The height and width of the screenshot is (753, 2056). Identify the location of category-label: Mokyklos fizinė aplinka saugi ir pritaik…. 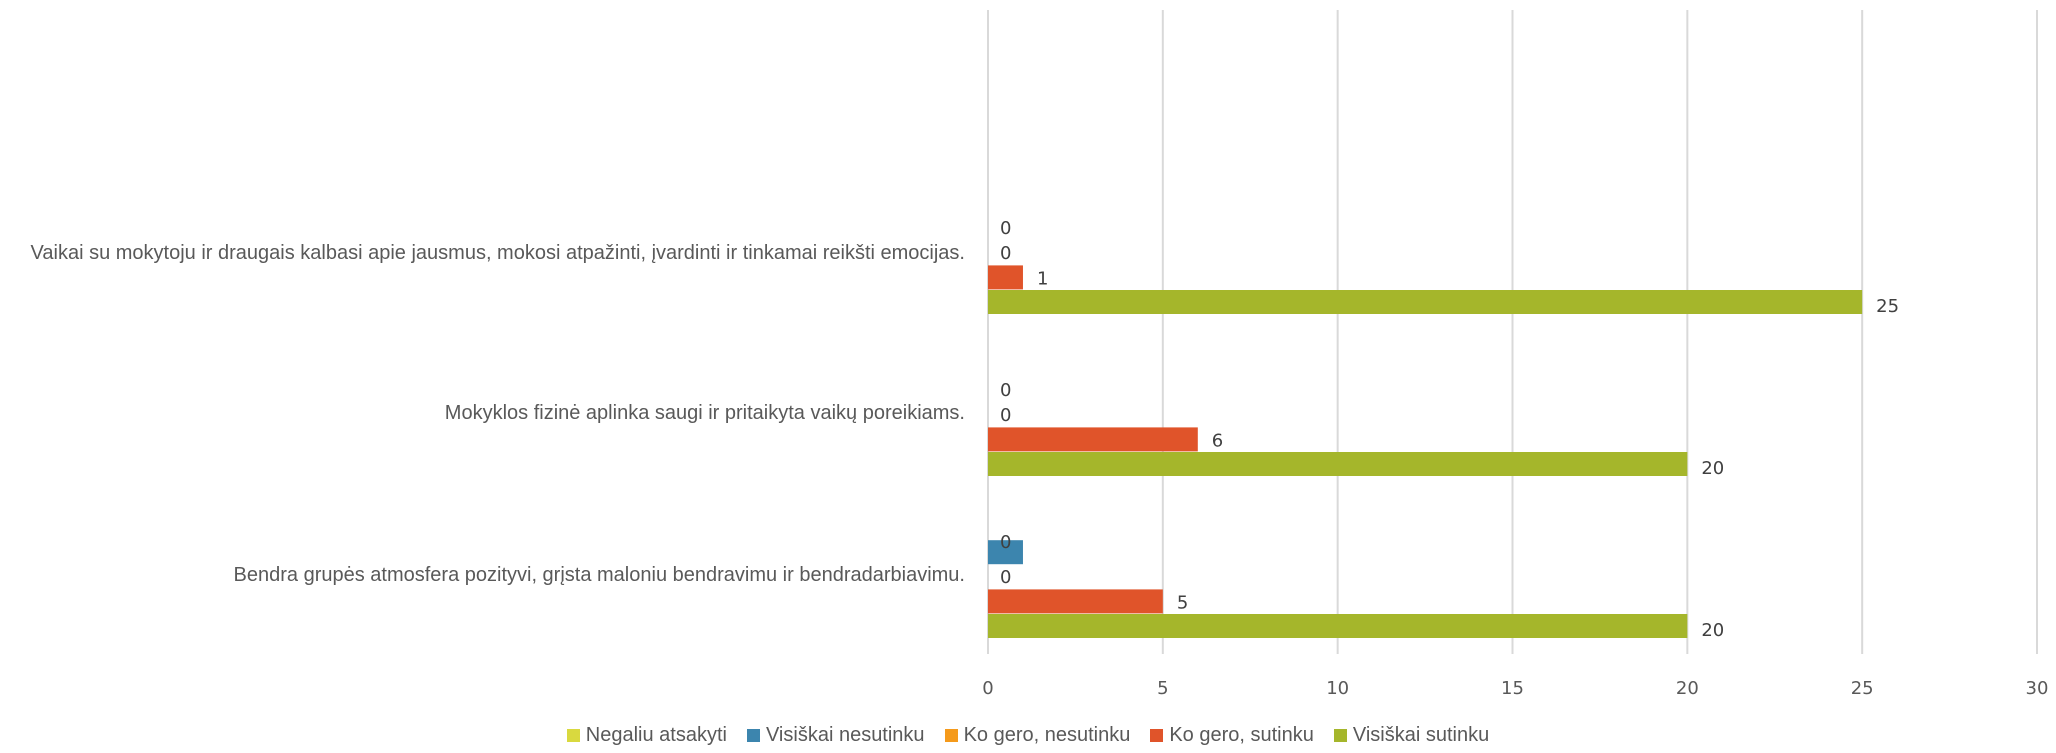
(705, 413).